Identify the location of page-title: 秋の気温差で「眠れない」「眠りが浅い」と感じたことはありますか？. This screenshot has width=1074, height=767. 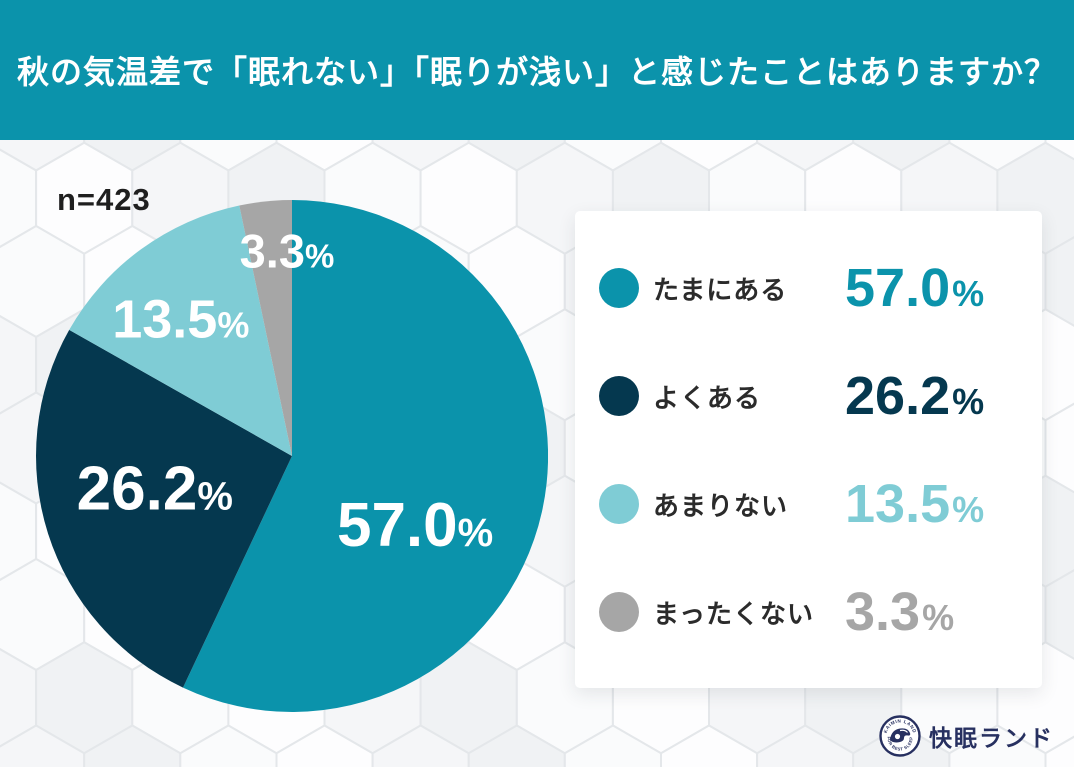
(536, 72).